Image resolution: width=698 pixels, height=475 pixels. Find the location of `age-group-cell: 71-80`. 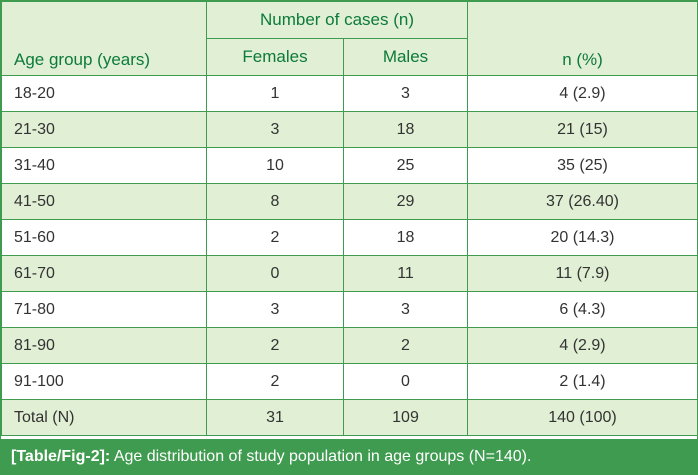

age-group-cell: 71-80 is located at coordinates (104, 309).